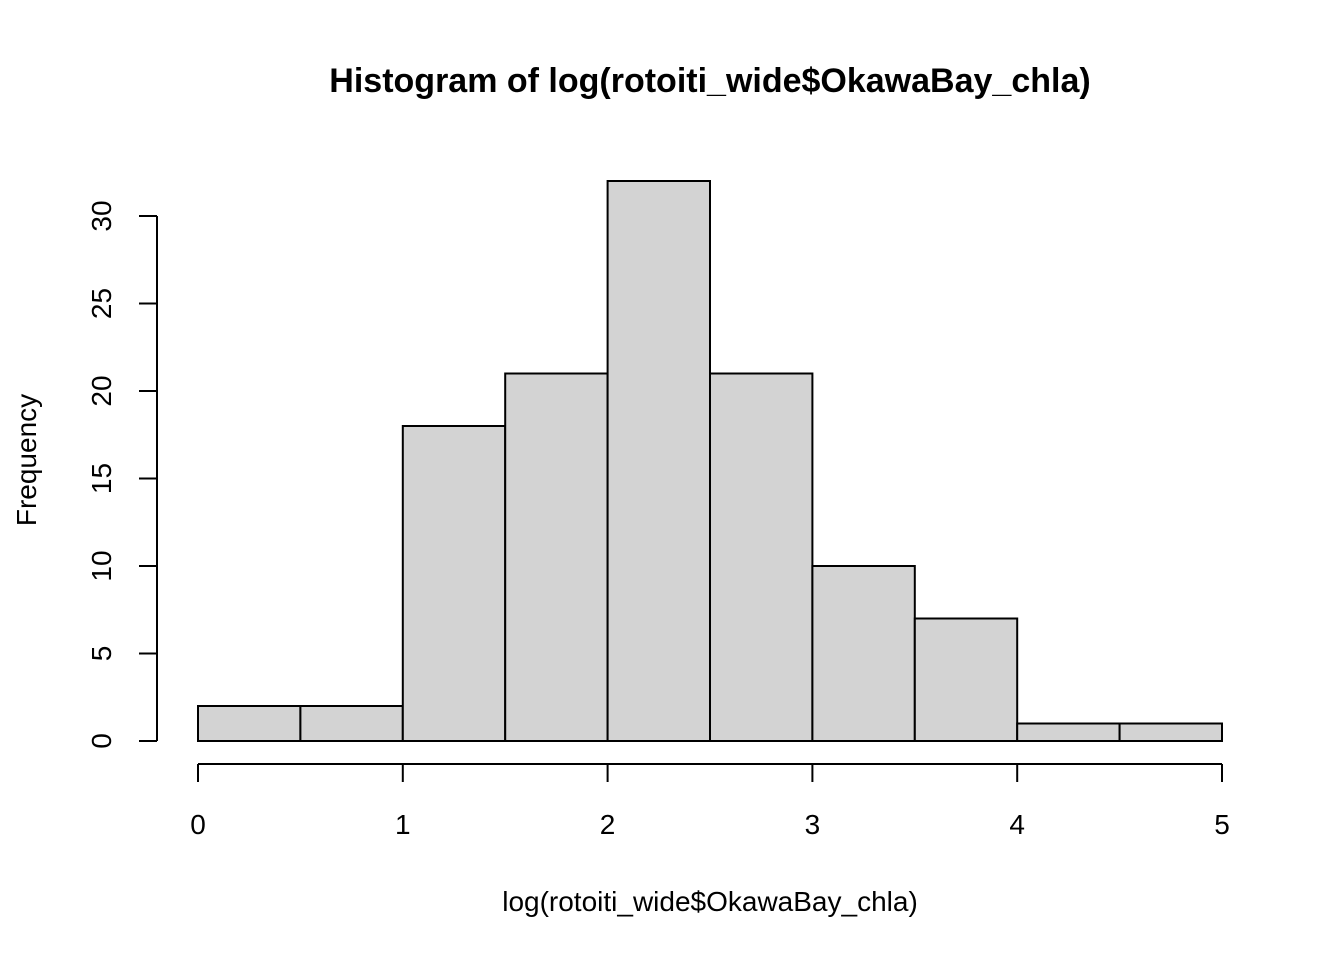 The width and height of the screenshot is (1344, 960). I want to click on x-tick-label-2: 2, so click(608, 824).